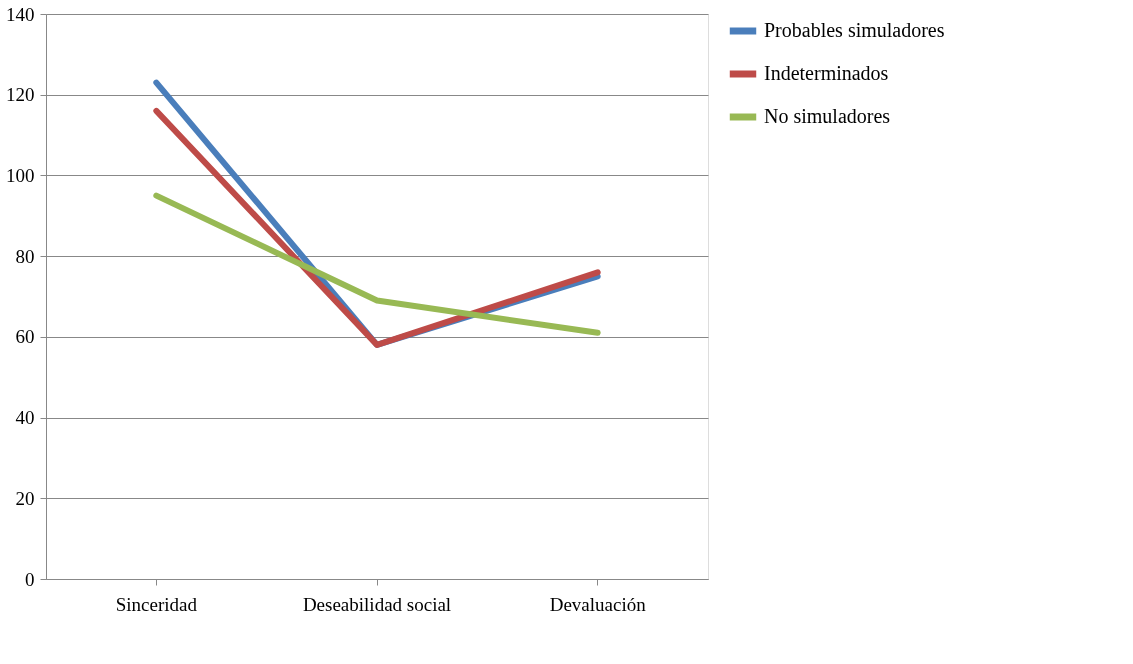 The width and height of the screenshot is (1133, 664). Describe the element at coordinates (826, 73) in the screenshot. I see `legend-label: Indeterminados` at that location.